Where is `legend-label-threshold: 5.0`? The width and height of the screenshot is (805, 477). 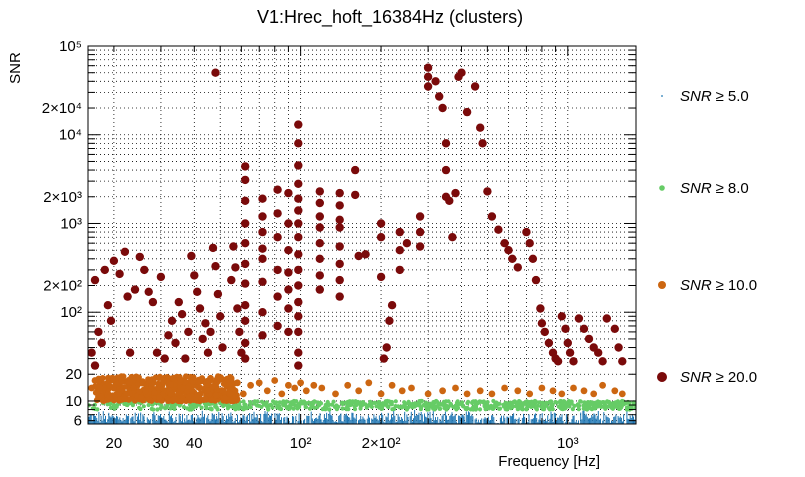 legend-label-threshold: 5.0 is located at coordinates (738, 96).